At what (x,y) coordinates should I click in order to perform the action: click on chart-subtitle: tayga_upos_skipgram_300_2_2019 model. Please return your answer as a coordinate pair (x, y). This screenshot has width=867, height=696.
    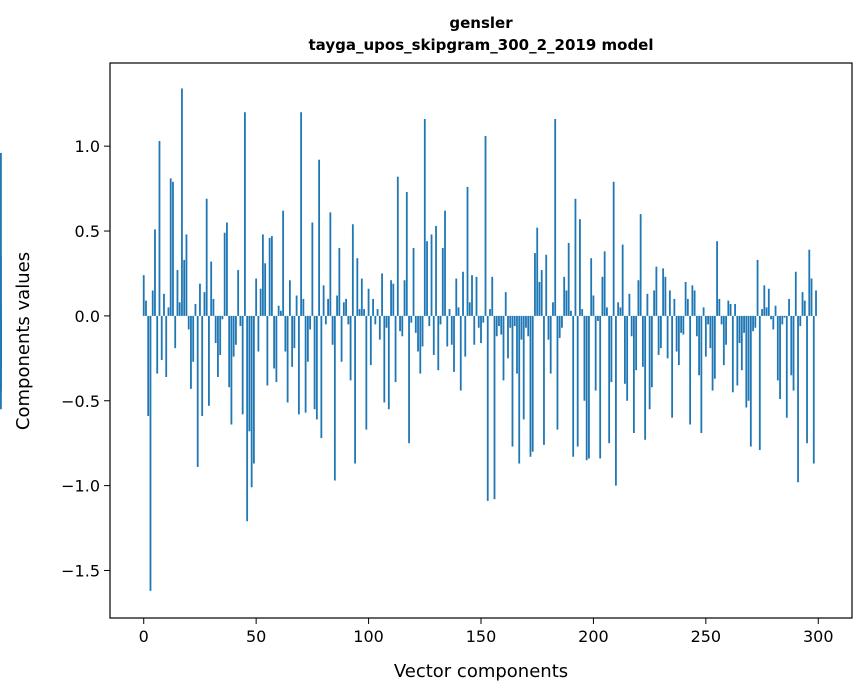
    Looking at the image, I should click on (481, 45).